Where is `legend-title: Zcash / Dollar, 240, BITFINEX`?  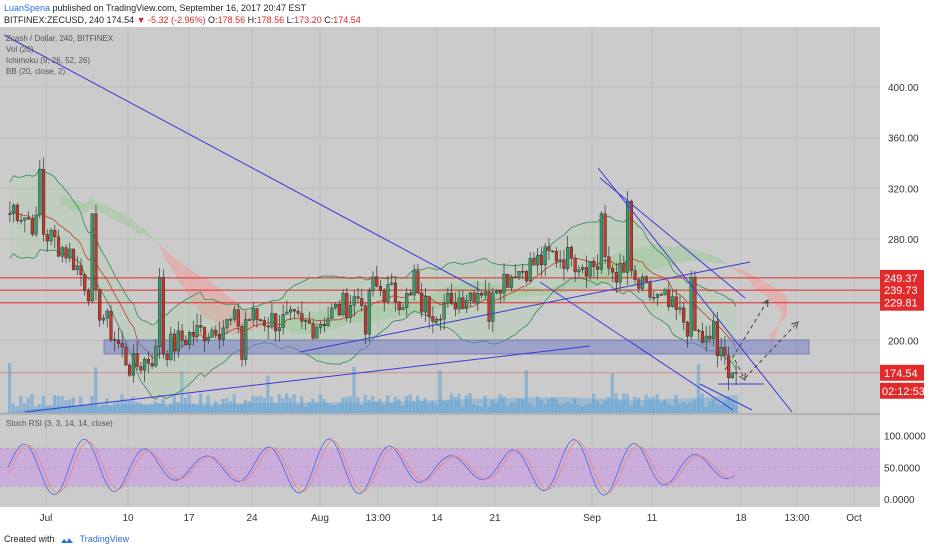
legend-title: Zcash / Dollar, 240, BITFINEX is located at coordinates (60, 38).